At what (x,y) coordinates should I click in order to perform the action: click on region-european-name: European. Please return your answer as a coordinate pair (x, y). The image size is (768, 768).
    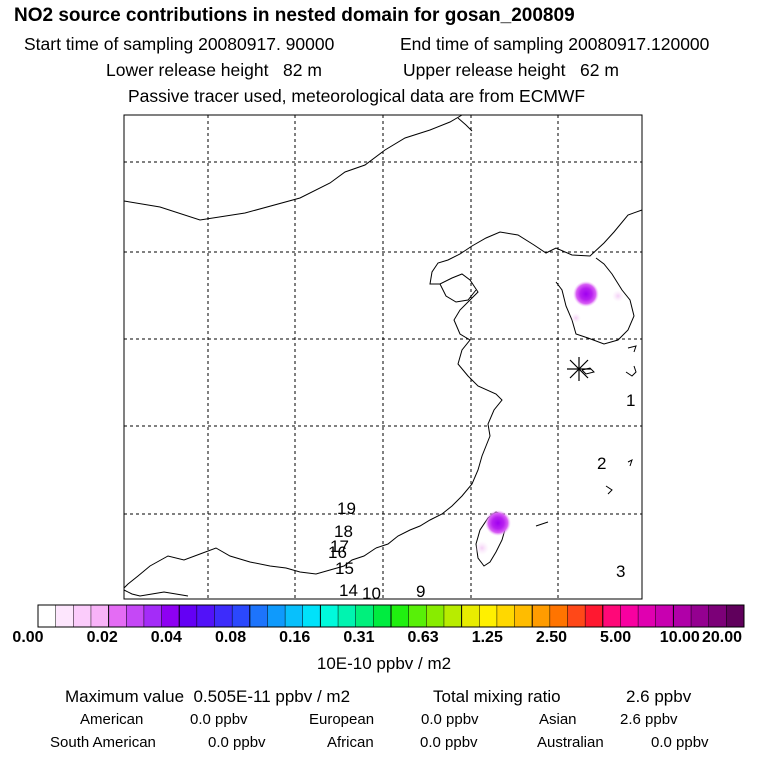
    Looking at the image, I should click on (342, 719).